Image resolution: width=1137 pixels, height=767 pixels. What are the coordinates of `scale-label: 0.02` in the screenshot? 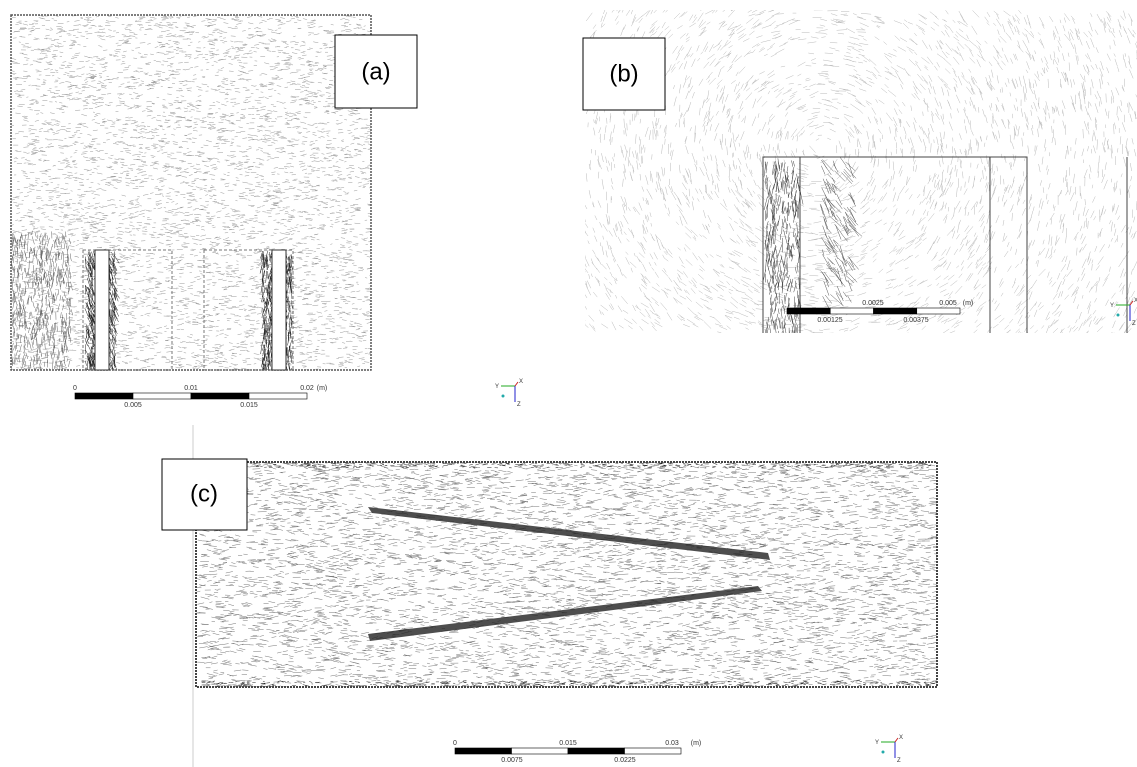 It's located at (307, 388).